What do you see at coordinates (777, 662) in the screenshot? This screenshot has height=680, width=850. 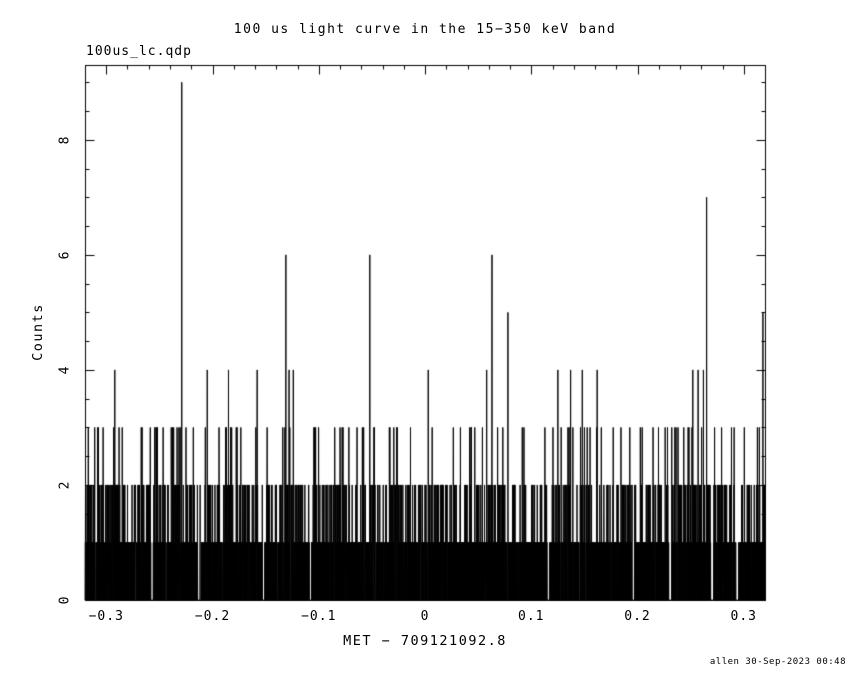 I see `credit-text: allen 30-Sep-2023 00:48` at bounding box center [777, 662].